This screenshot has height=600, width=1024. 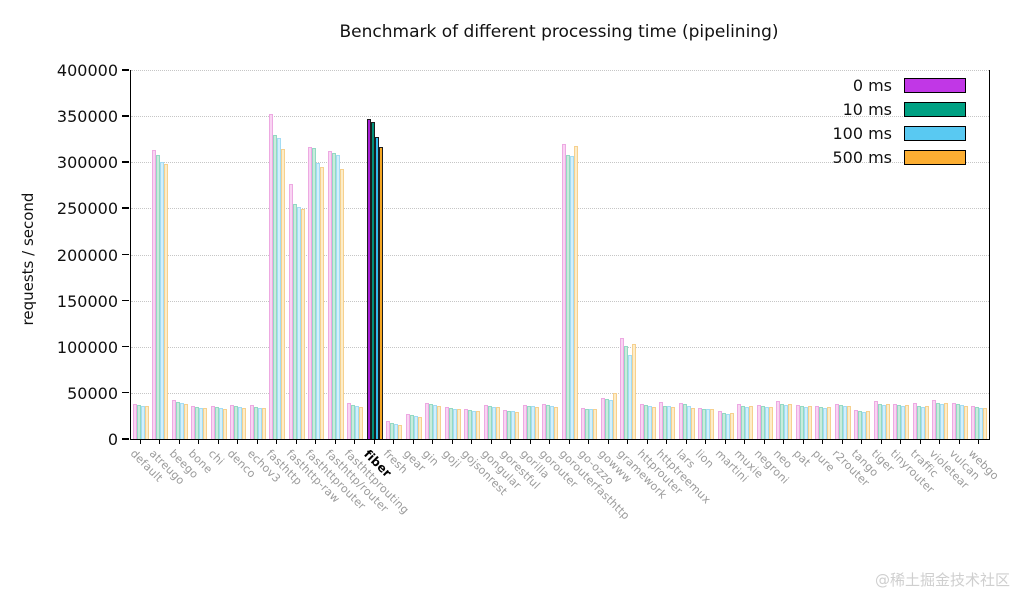 I want to click on x-tick-label-gin: gin, so click(x=431, y=458).